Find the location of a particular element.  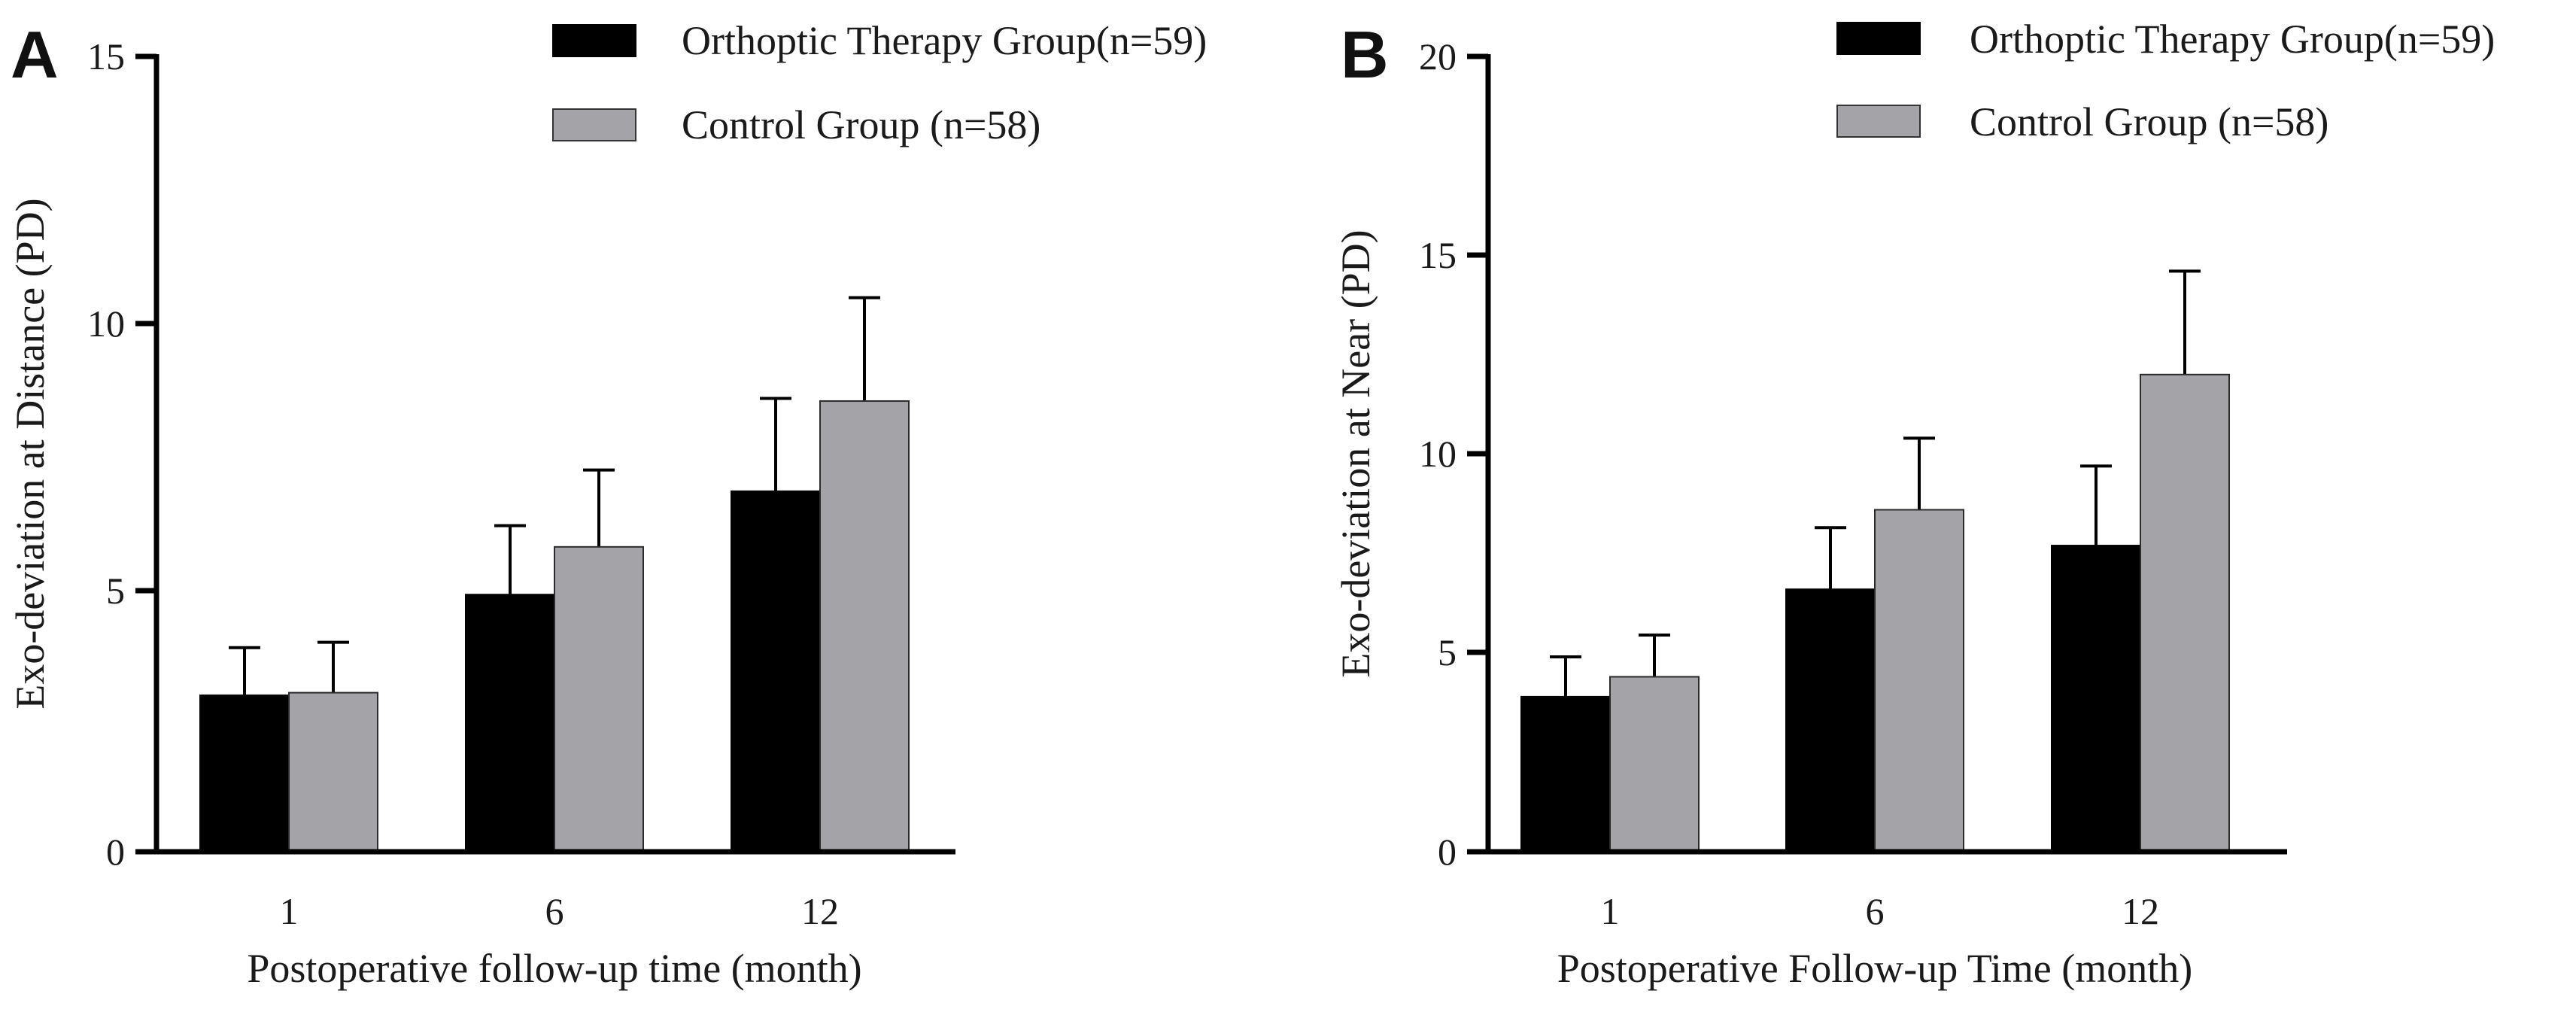

panel-a-ytick-label-0: 0 is located at coordinates (115, 852).